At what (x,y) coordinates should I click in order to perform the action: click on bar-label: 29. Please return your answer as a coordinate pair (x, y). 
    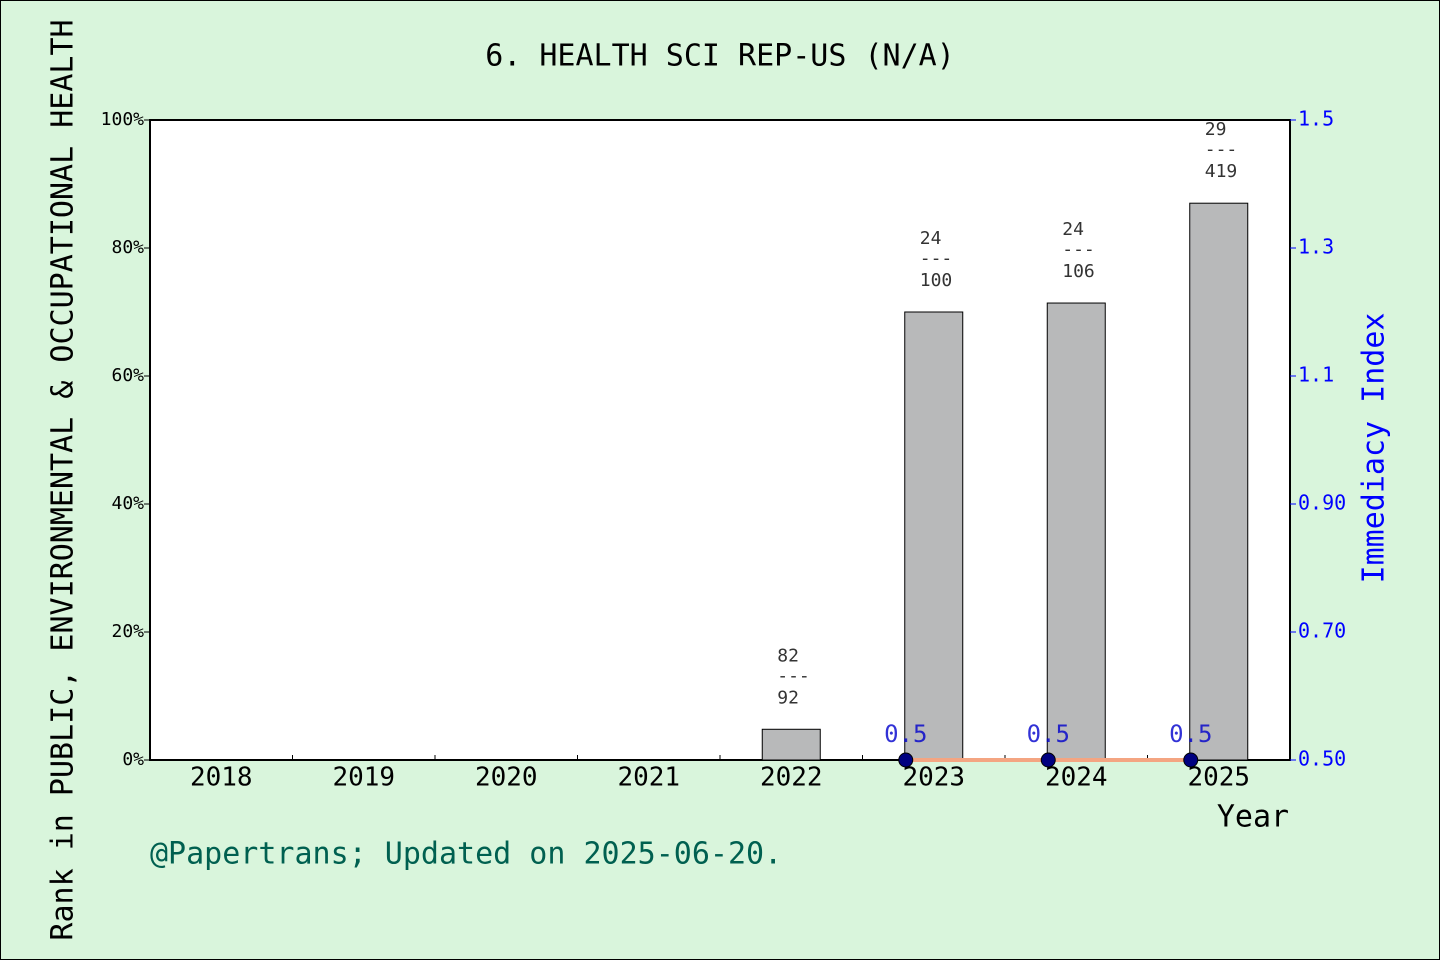
    Looking at the image, I should click on (1216, 129).